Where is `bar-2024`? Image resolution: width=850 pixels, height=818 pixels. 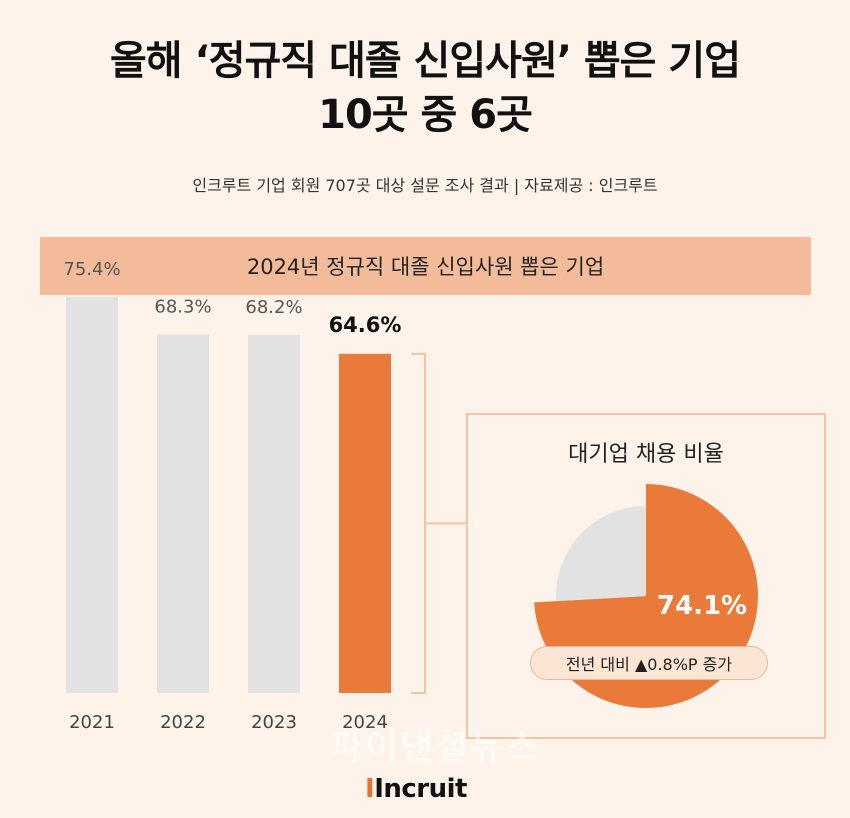 bar-2024 is located at coordinates (365, 523).